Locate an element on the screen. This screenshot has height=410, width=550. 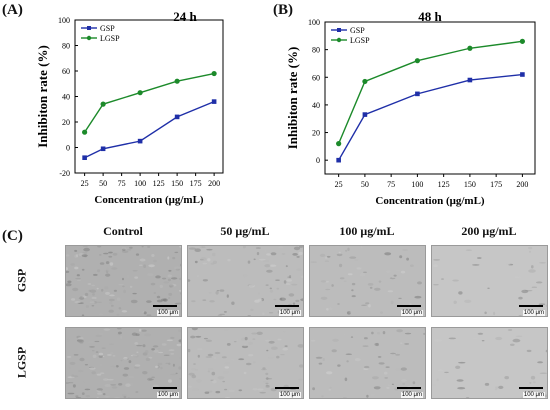
micrograph-column-label: 200 μg/mL is located at coordinates (489, 231).